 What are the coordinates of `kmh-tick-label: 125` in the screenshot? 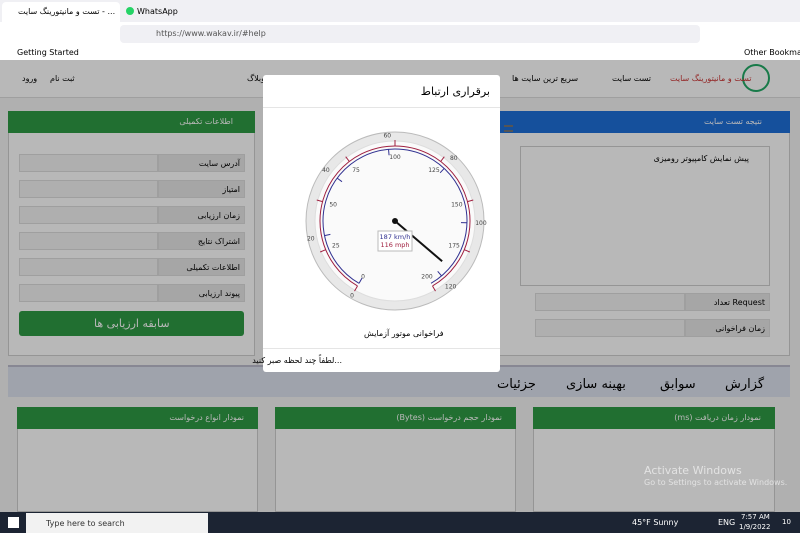 It's located at (434, 170).